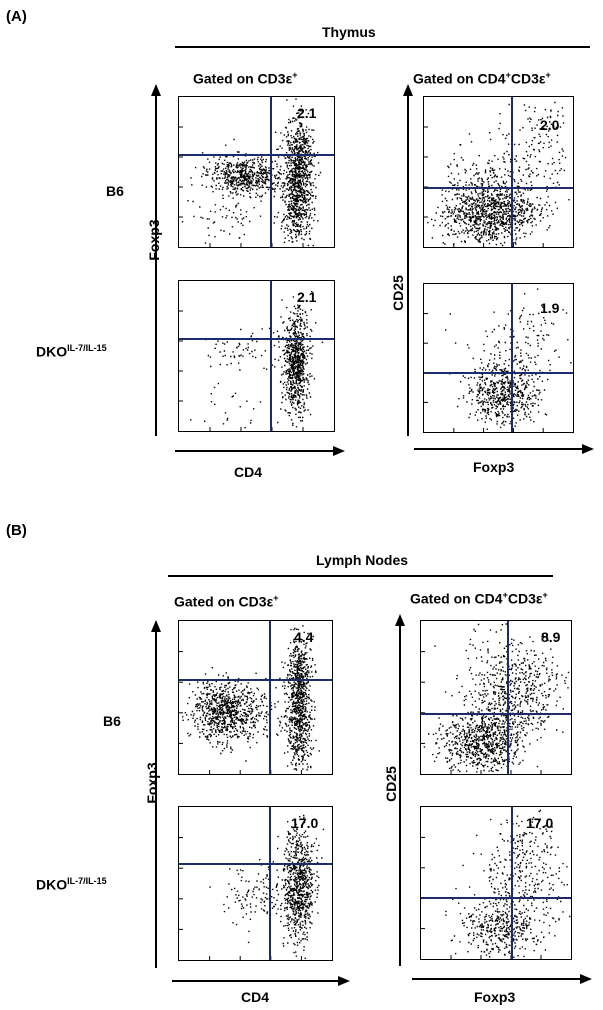 The height and width of the screenshot is (1010, 603). Describe the element at coordinates (16, 16) in the screenshot. I see `panel-label-a: (A)` at that location.